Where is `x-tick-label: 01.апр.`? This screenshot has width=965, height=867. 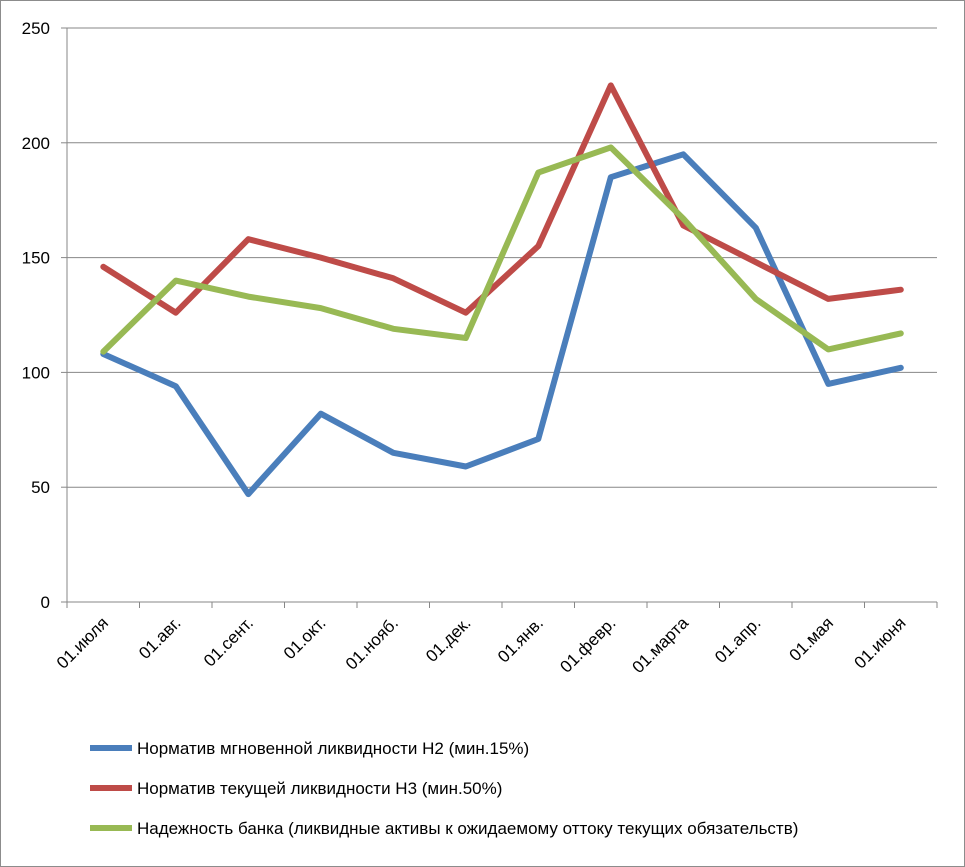 x-tick-label: 01.апр. is located at coordinates (737, 639).